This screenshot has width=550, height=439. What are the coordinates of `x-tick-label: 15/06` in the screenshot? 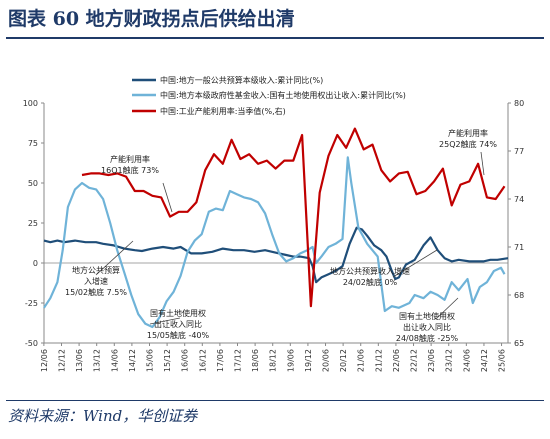 It's located at (149, 360).